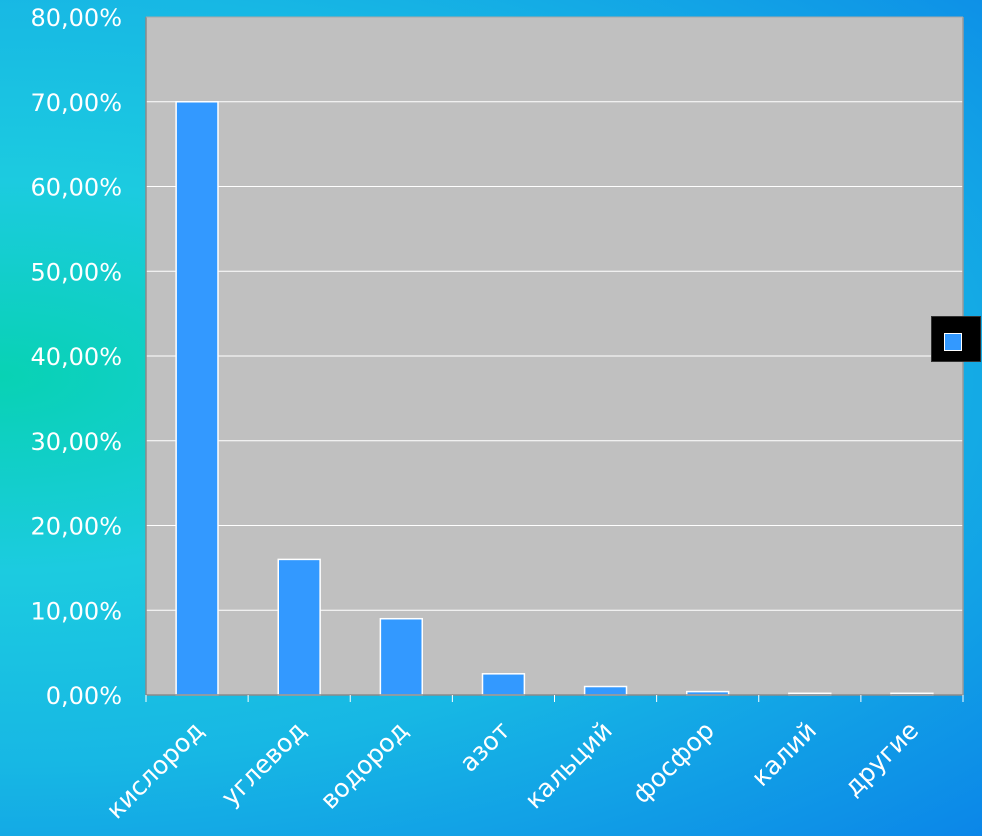  Describe the element at coordinates (568, 765) in the screenshot. I see `x-tick-label: кальций` at that location.